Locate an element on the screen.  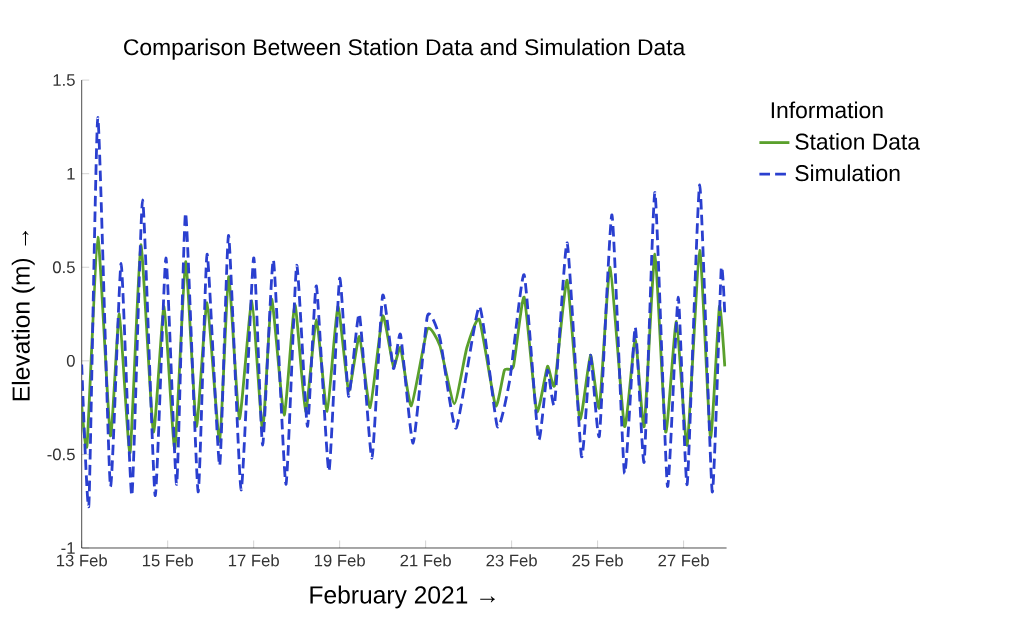
x-tick-label: 25 Feb is located at coordinates (597, 560).